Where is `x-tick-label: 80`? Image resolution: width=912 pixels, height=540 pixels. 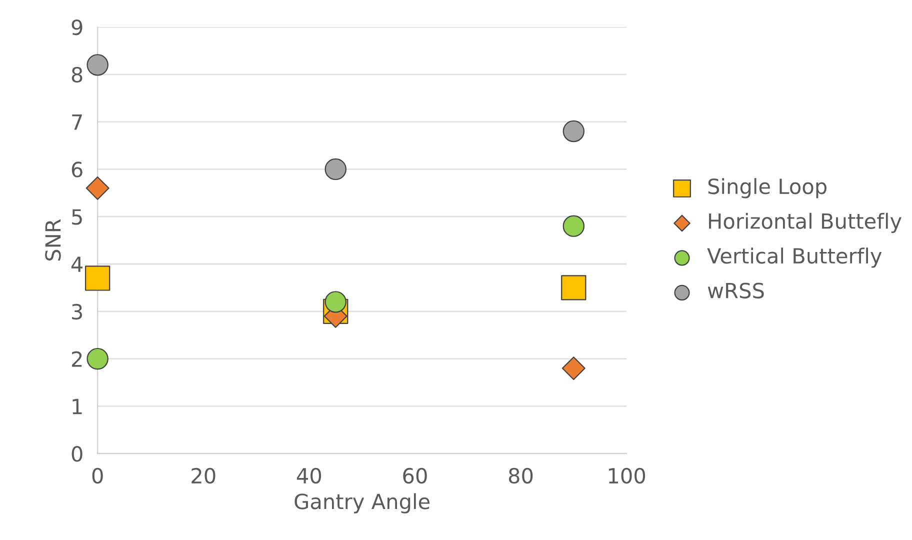
x-tick-label: 80 is located at coordinates (520, 476).